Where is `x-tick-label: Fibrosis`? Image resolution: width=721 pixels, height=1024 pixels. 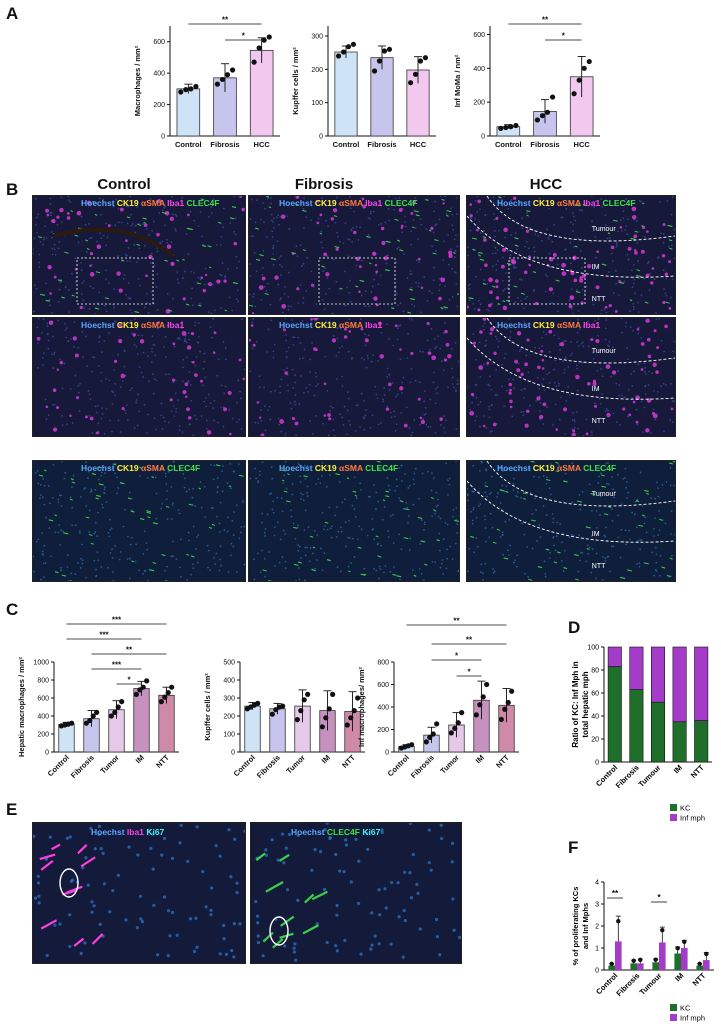 x-tick-label: Fibrosis is located at coordinates (268, 766).